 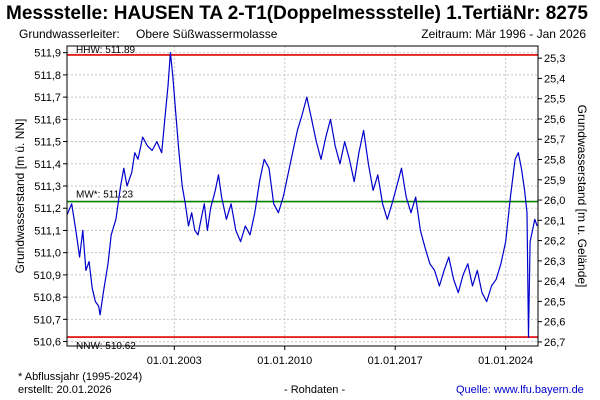 I want to click on y-right-tick-label: 26,6, so click(x=554, y=323).